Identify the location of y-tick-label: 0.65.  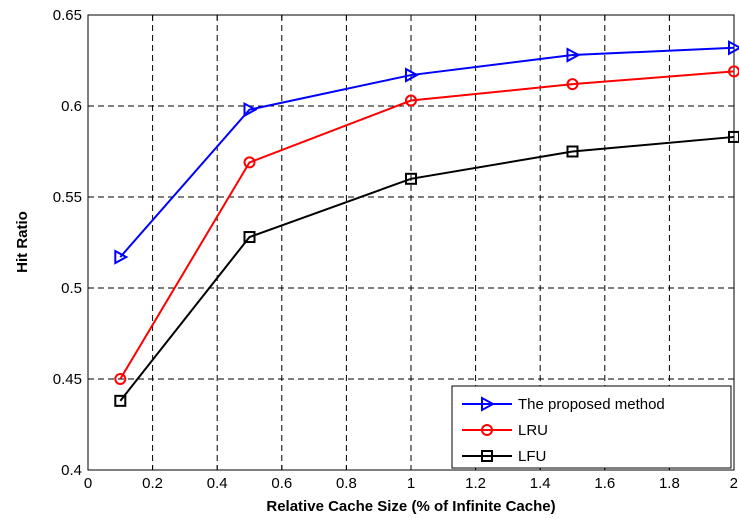
(67, 15).